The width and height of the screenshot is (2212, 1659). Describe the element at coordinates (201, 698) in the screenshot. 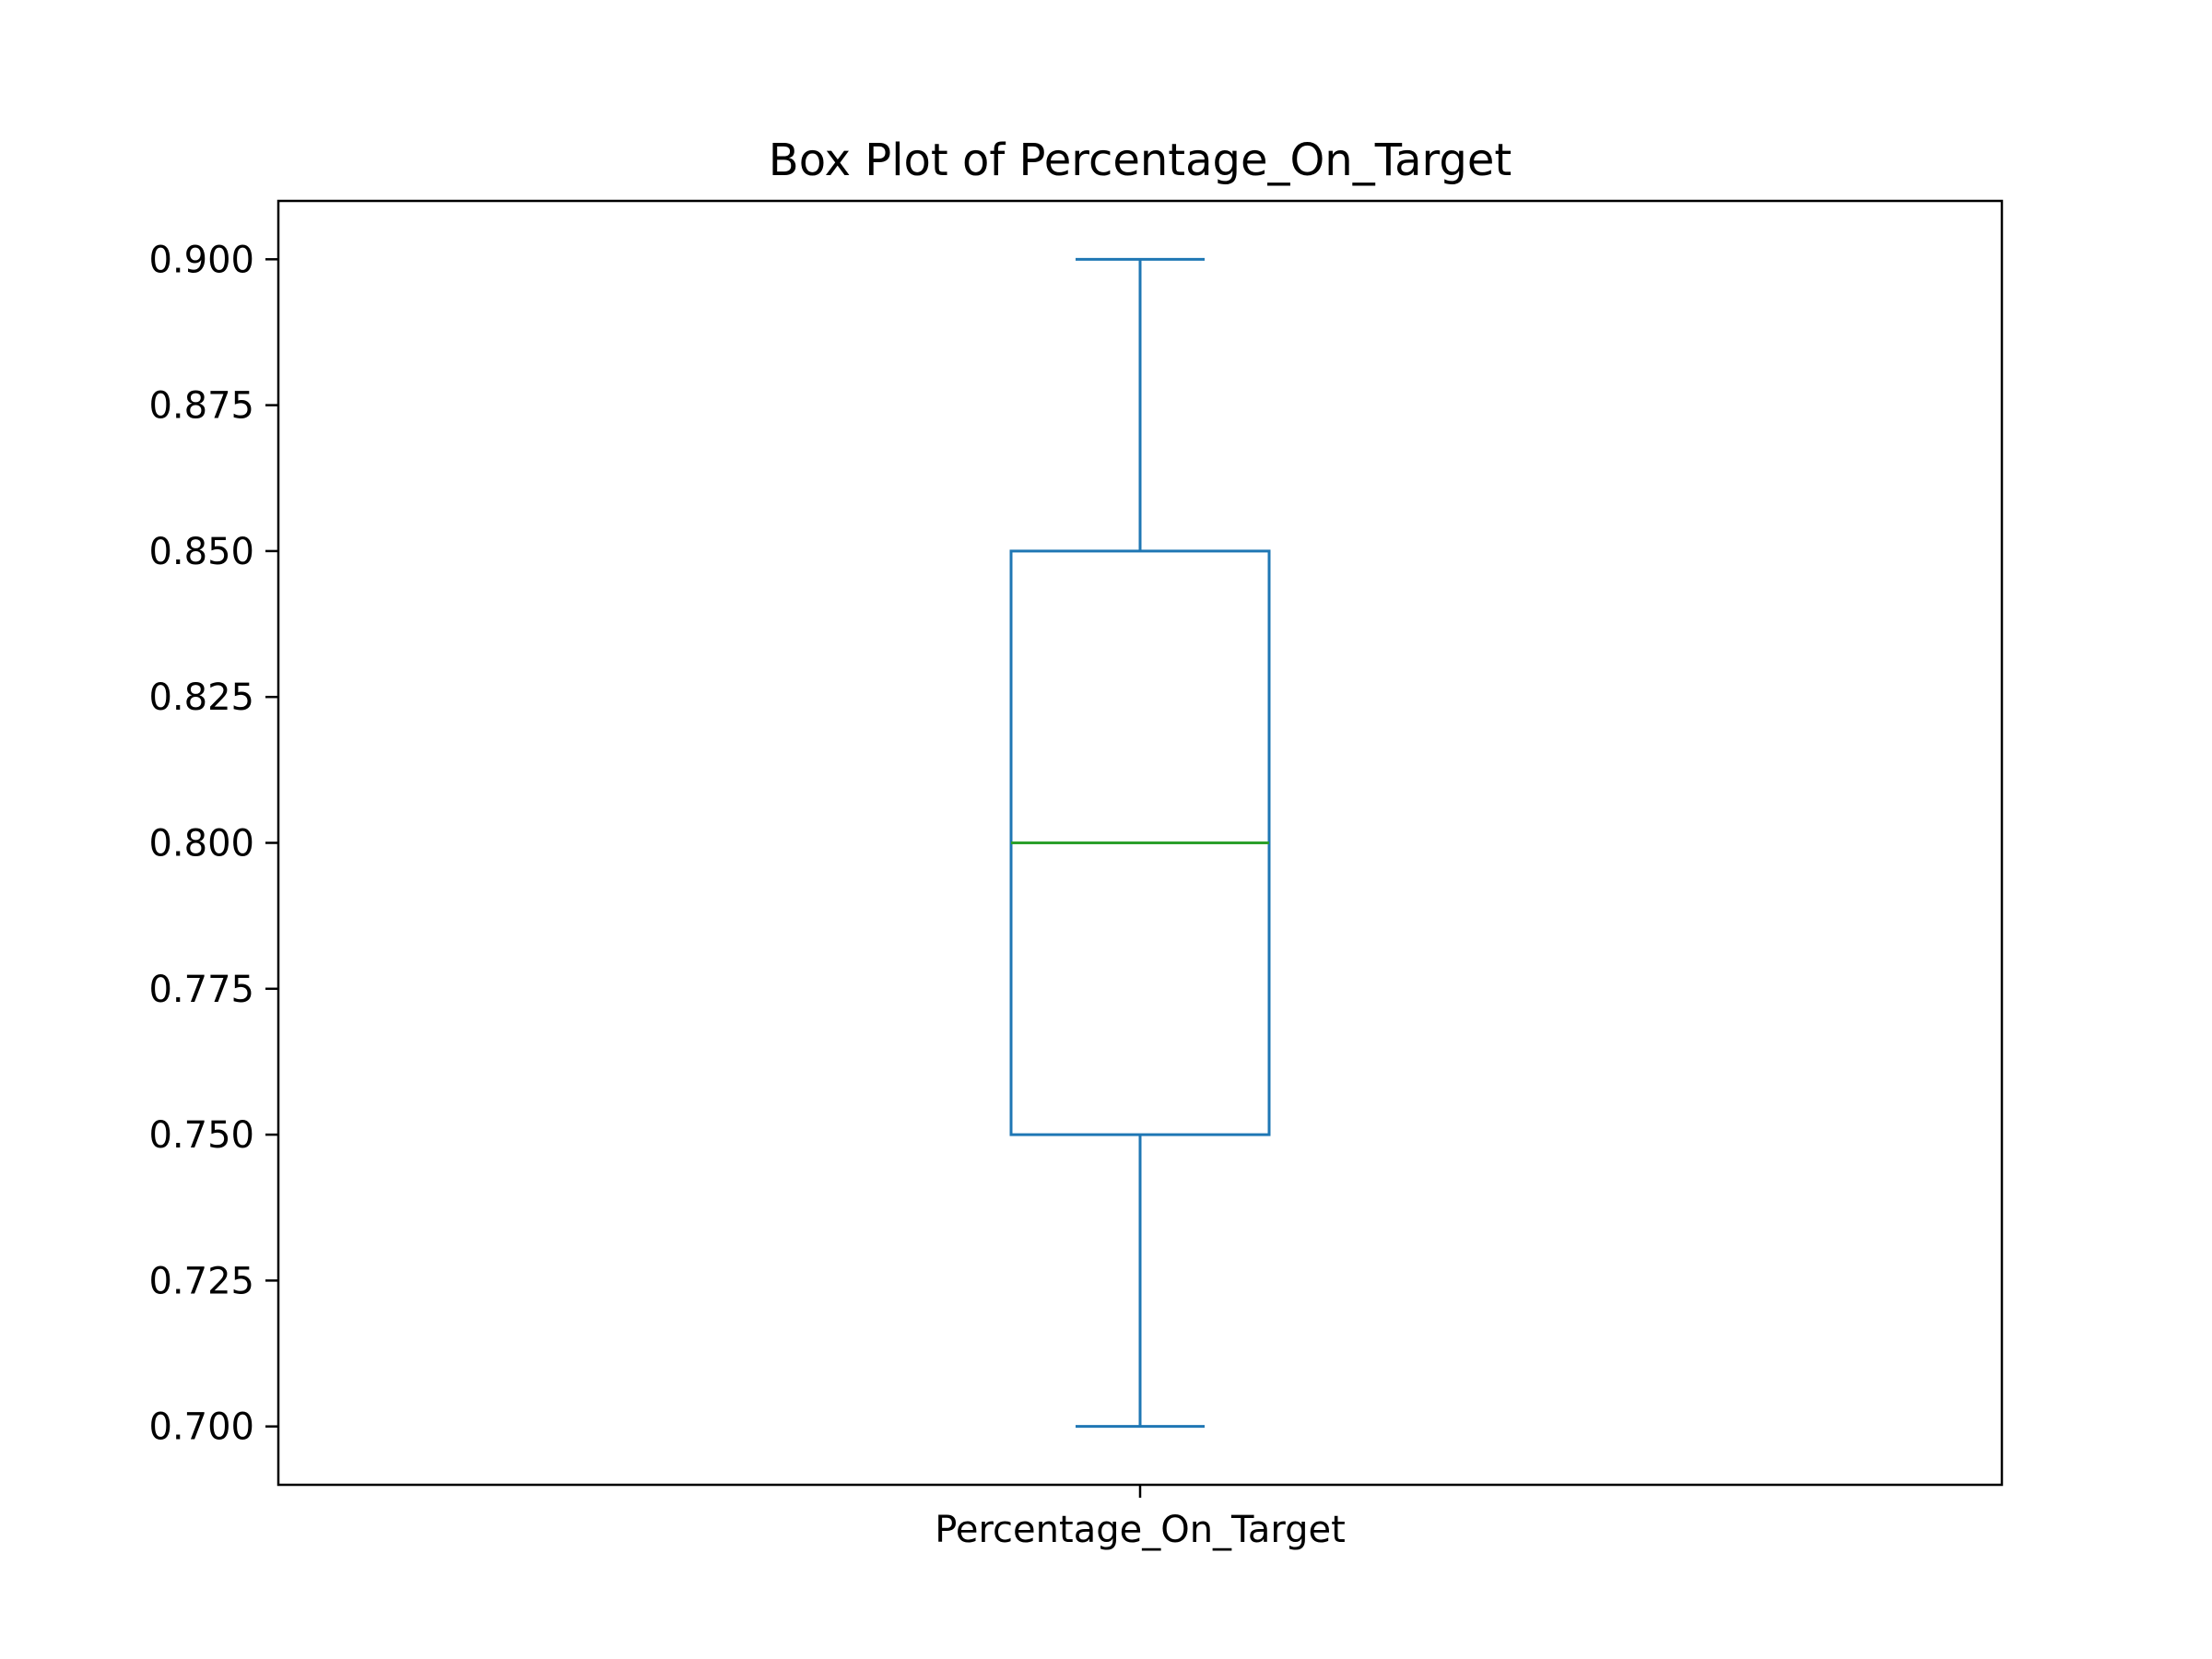

I see `y-tick-label: 0.825` at that location.